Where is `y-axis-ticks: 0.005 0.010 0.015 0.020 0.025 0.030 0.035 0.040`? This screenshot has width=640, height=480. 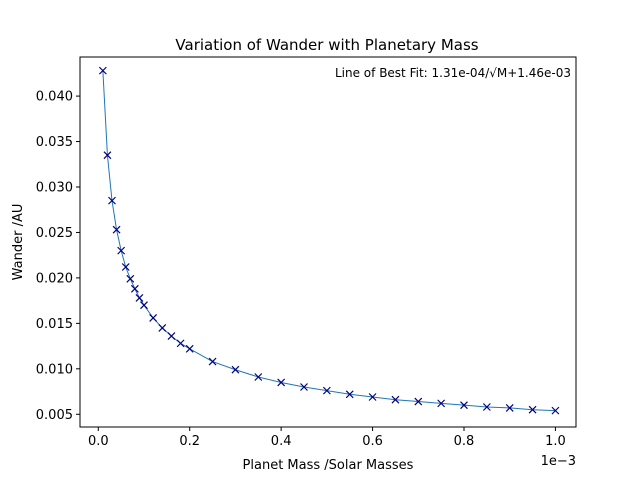 y-axis-ticks: 0.005 0.010 0.015 0.020 0.025 0.030 0.035 0.040 is located at coordinates (58, 256).